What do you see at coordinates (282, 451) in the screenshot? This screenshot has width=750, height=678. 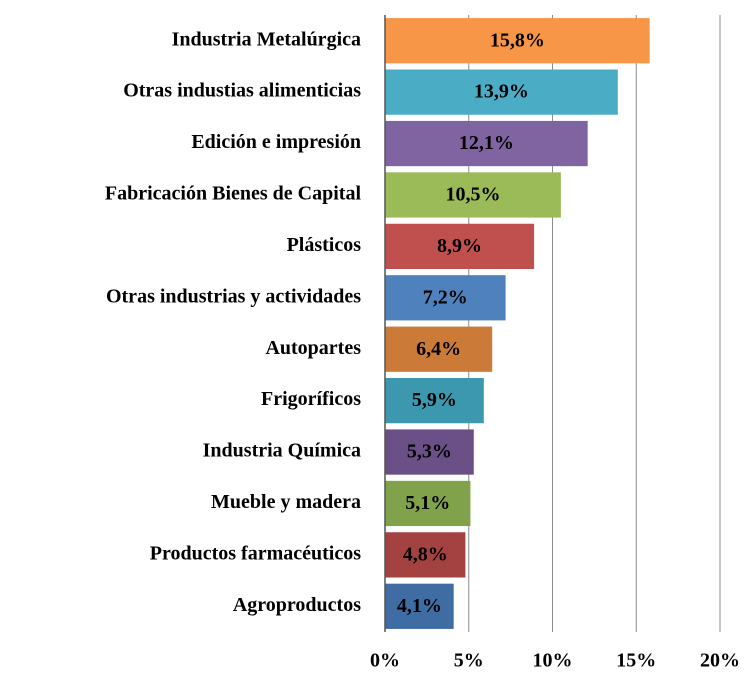 I see `y-tick-label: Industria Química` at bounding box center [282, 451].